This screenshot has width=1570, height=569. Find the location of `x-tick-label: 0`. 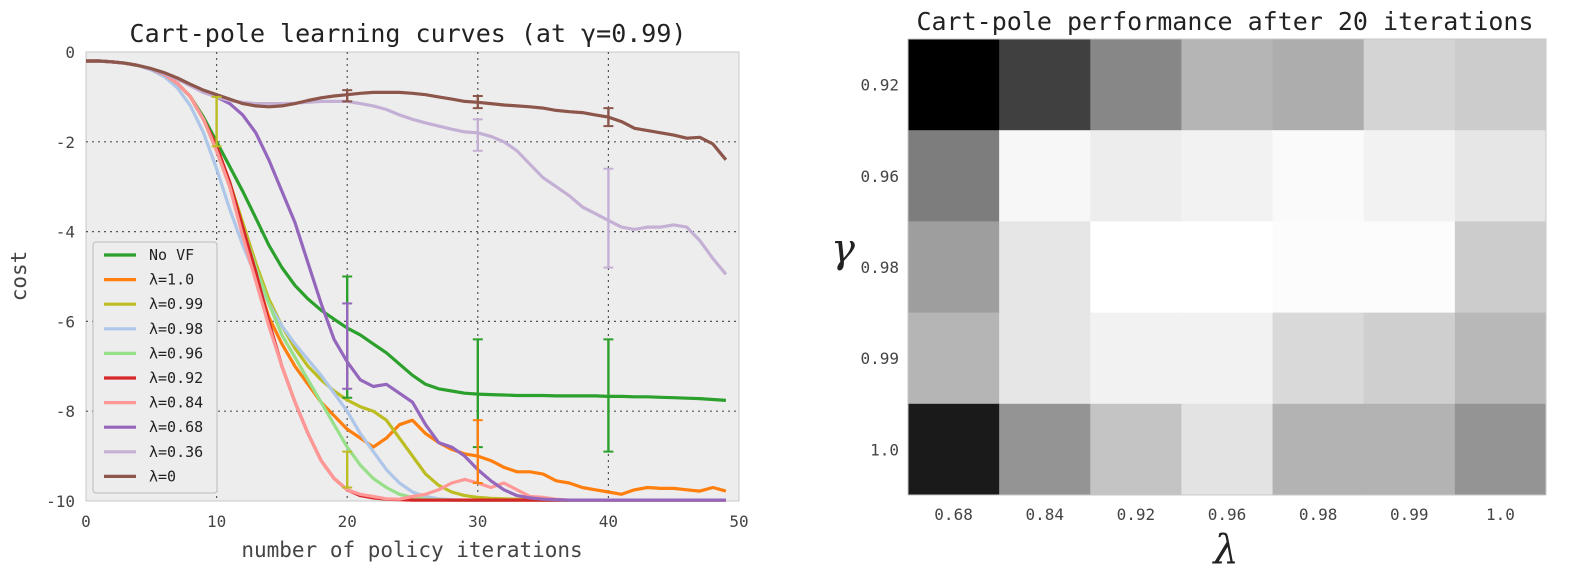

x-tick-label: 0 is located at coordinates (86, 521).